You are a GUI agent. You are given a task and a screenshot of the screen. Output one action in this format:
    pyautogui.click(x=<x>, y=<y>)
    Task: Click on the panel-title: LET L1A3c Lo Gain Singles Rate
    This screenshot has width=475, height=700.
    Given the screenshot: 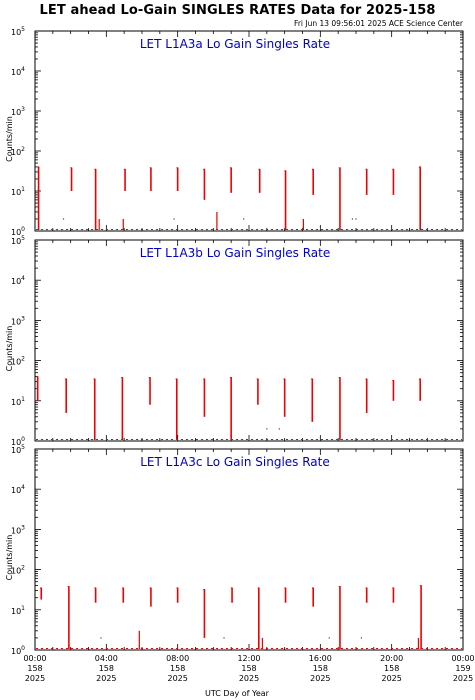 What is the action you would take?
    pyautogui.click(x=235, y=462)
    